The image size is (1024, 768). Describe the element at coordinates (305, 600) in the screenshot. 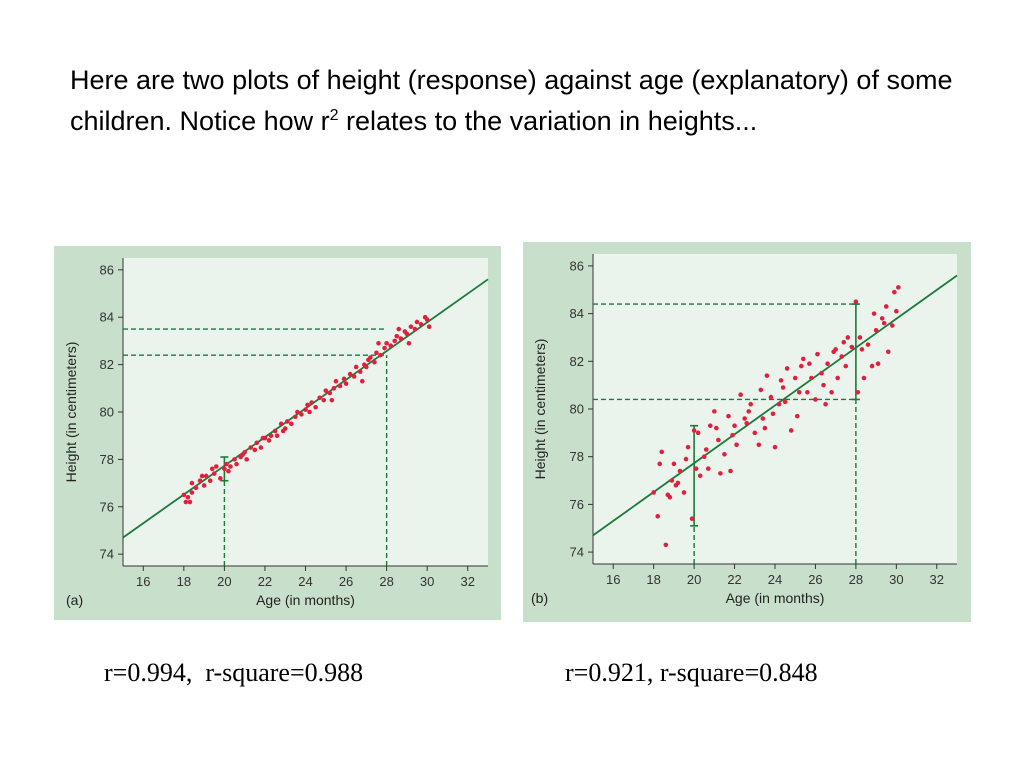

I see `x-axis-label-a: Age (in months)` at that location.